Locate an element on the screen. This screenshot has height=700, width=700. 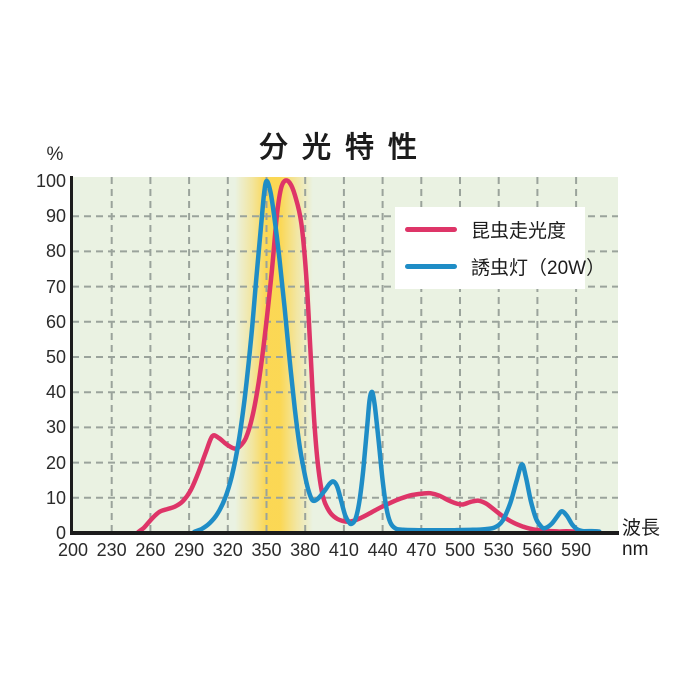
chart-title: 分光特性 is located at coordinates (344, 148).